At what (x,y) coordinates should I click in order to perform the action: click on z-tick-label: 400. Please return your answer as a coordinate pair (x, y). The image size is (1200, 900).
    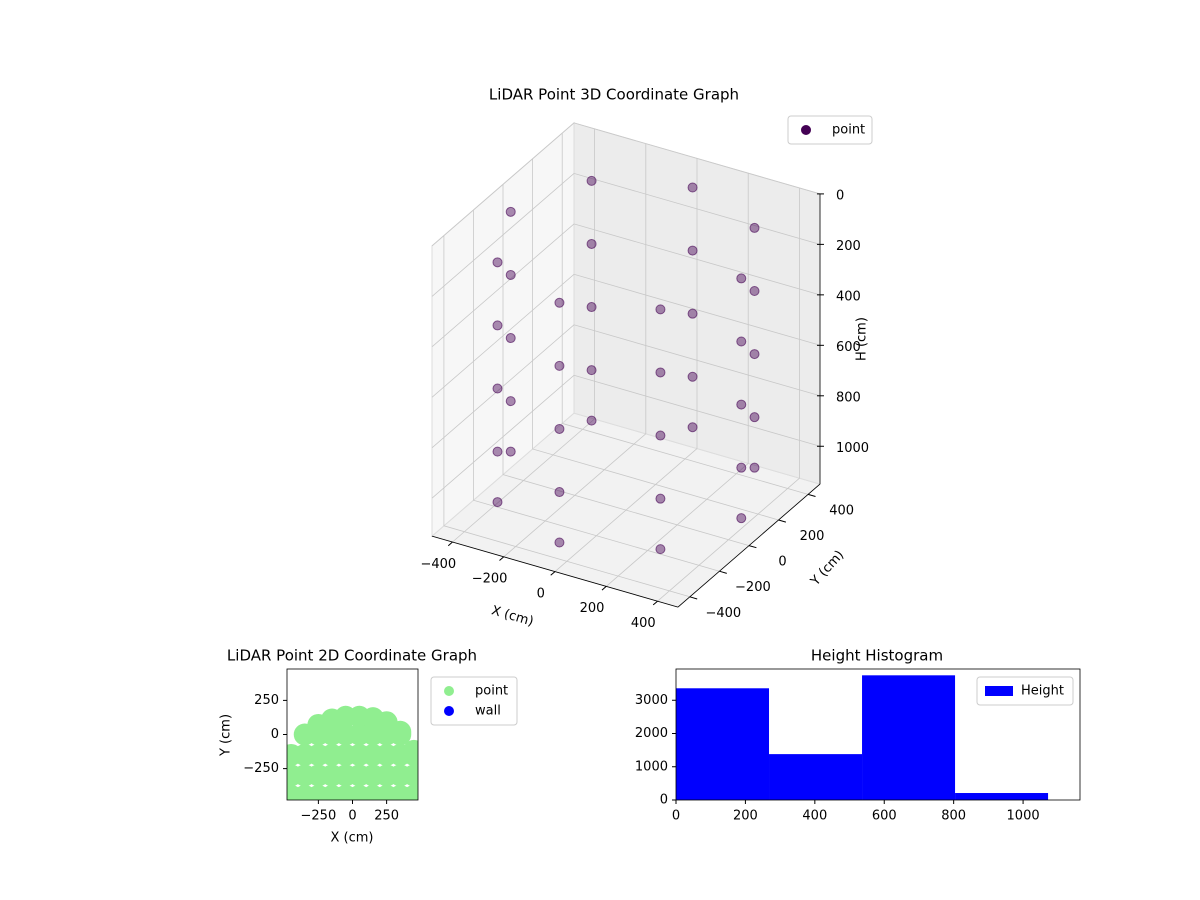
    Looking at the image, I should click on (848, 296).